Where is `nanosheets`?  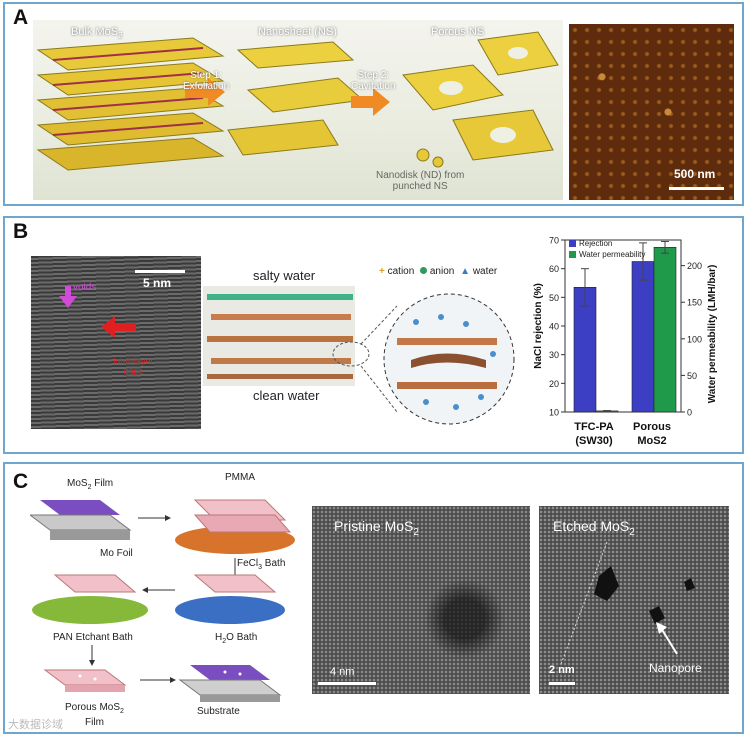
nanosheets is located at coordinates (296, 98).